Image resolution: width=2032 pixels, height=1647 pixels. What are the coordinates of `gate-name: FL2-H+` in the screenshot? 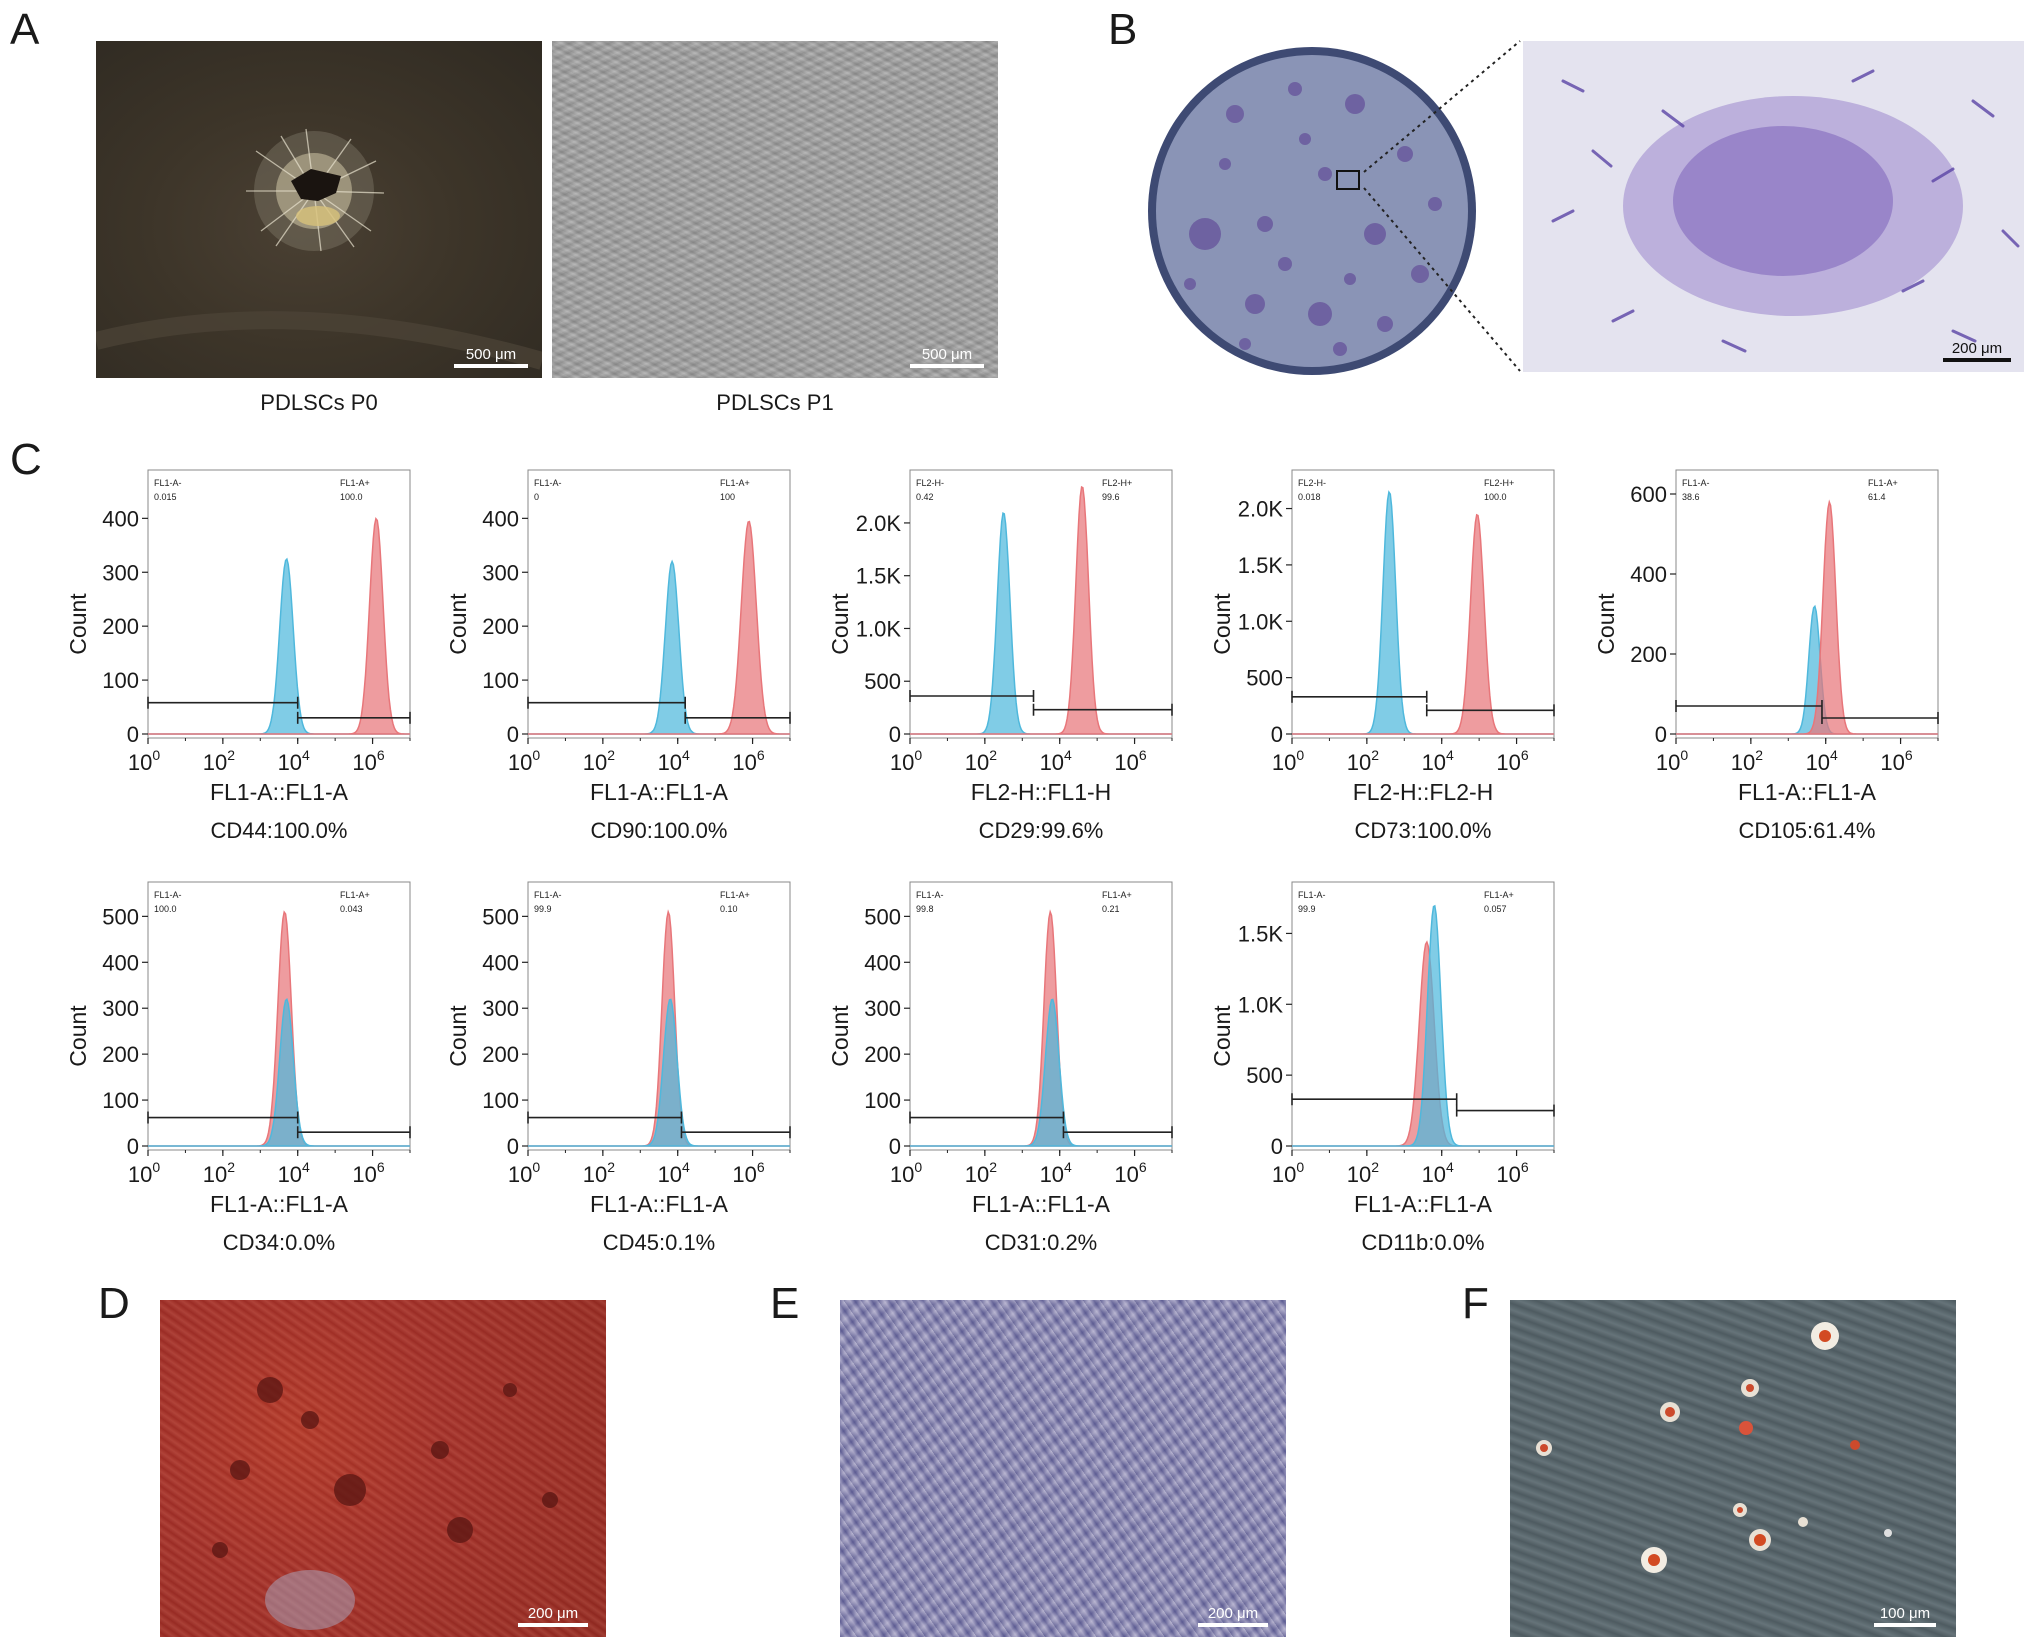 It's located at (1499, 483).